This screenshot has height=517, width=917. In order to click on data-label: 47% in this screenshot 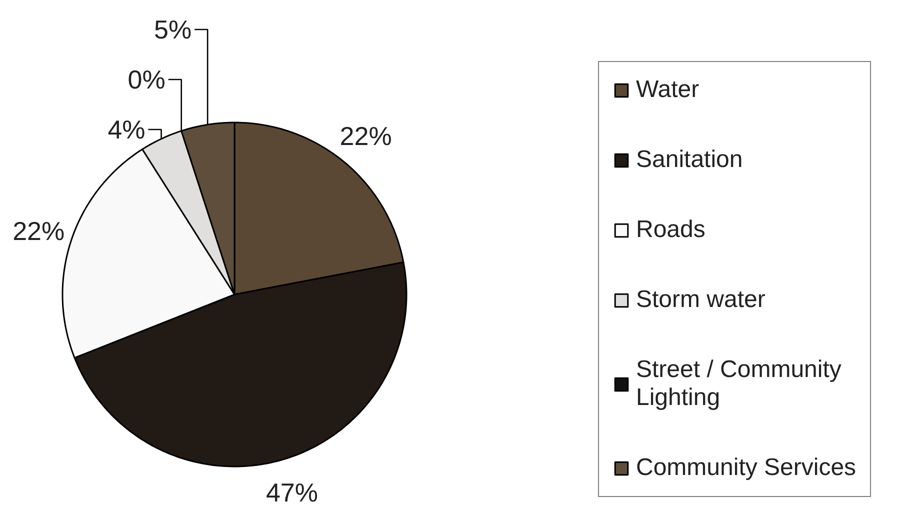, I will do `click(292, 492)`.